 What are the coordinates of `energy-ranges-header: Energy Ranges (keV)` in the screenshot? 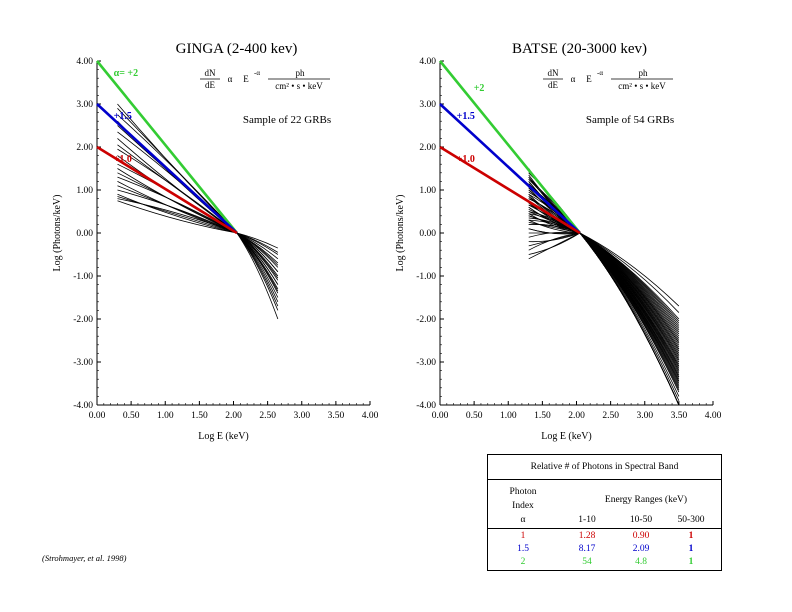 It's located at (646, 500).